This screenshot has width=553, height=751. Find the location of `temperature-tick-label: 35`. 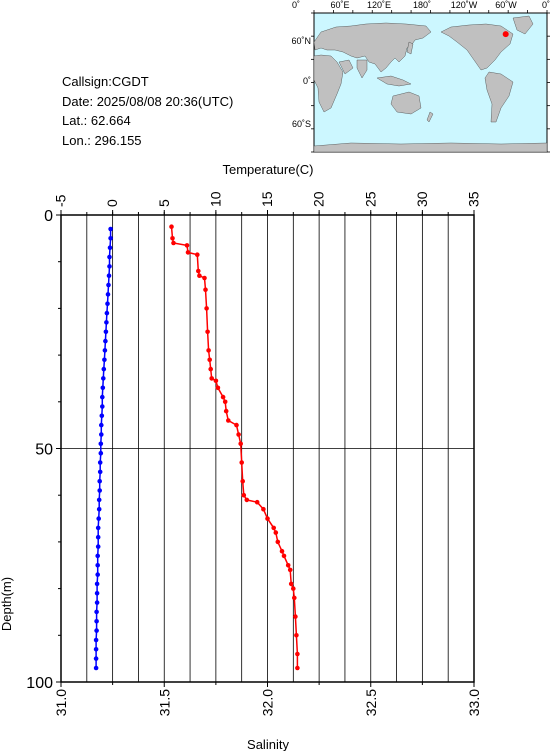

temperature-tick-label: 35 is located at coordinates (474, 199).